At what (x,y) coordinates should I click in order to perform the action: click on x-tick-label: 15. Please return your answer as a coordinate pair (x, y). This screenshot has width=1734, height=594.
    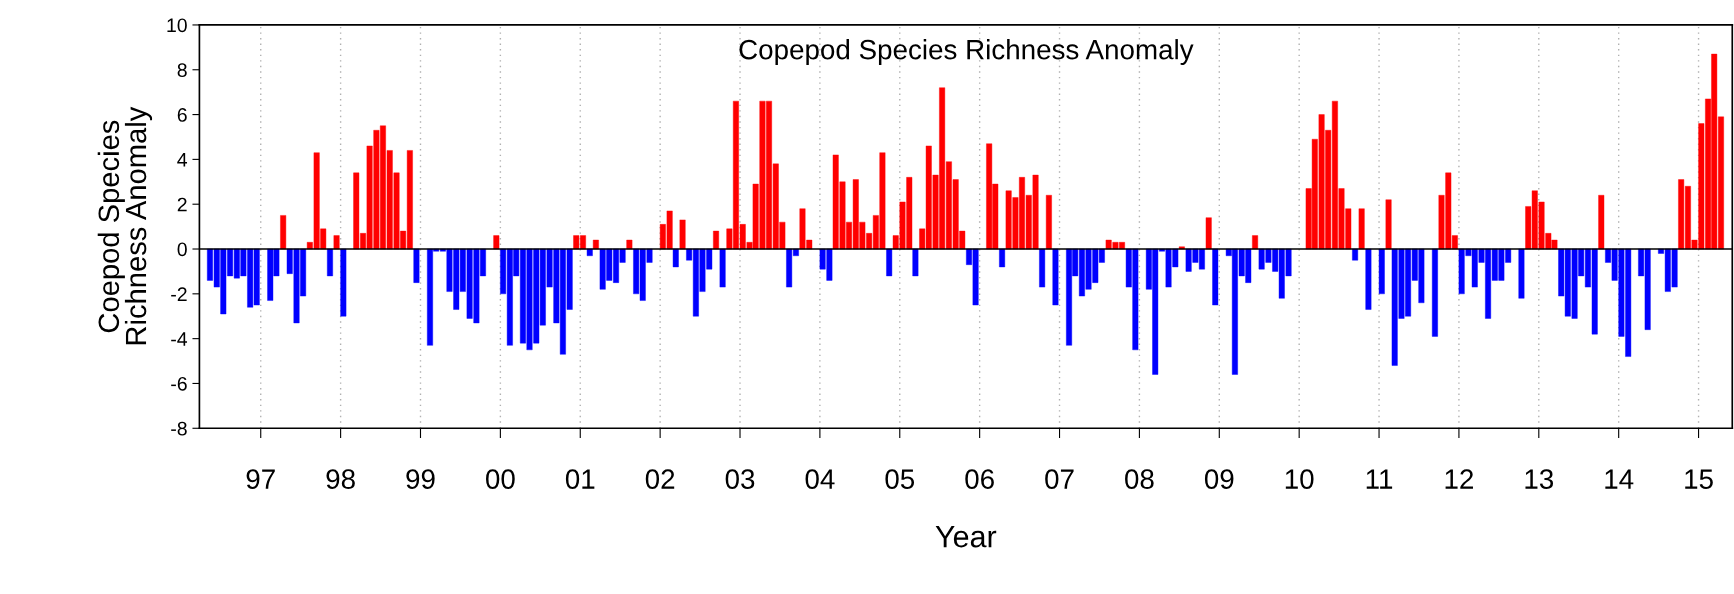
    Looking at the image, I should click on (1699, 479).